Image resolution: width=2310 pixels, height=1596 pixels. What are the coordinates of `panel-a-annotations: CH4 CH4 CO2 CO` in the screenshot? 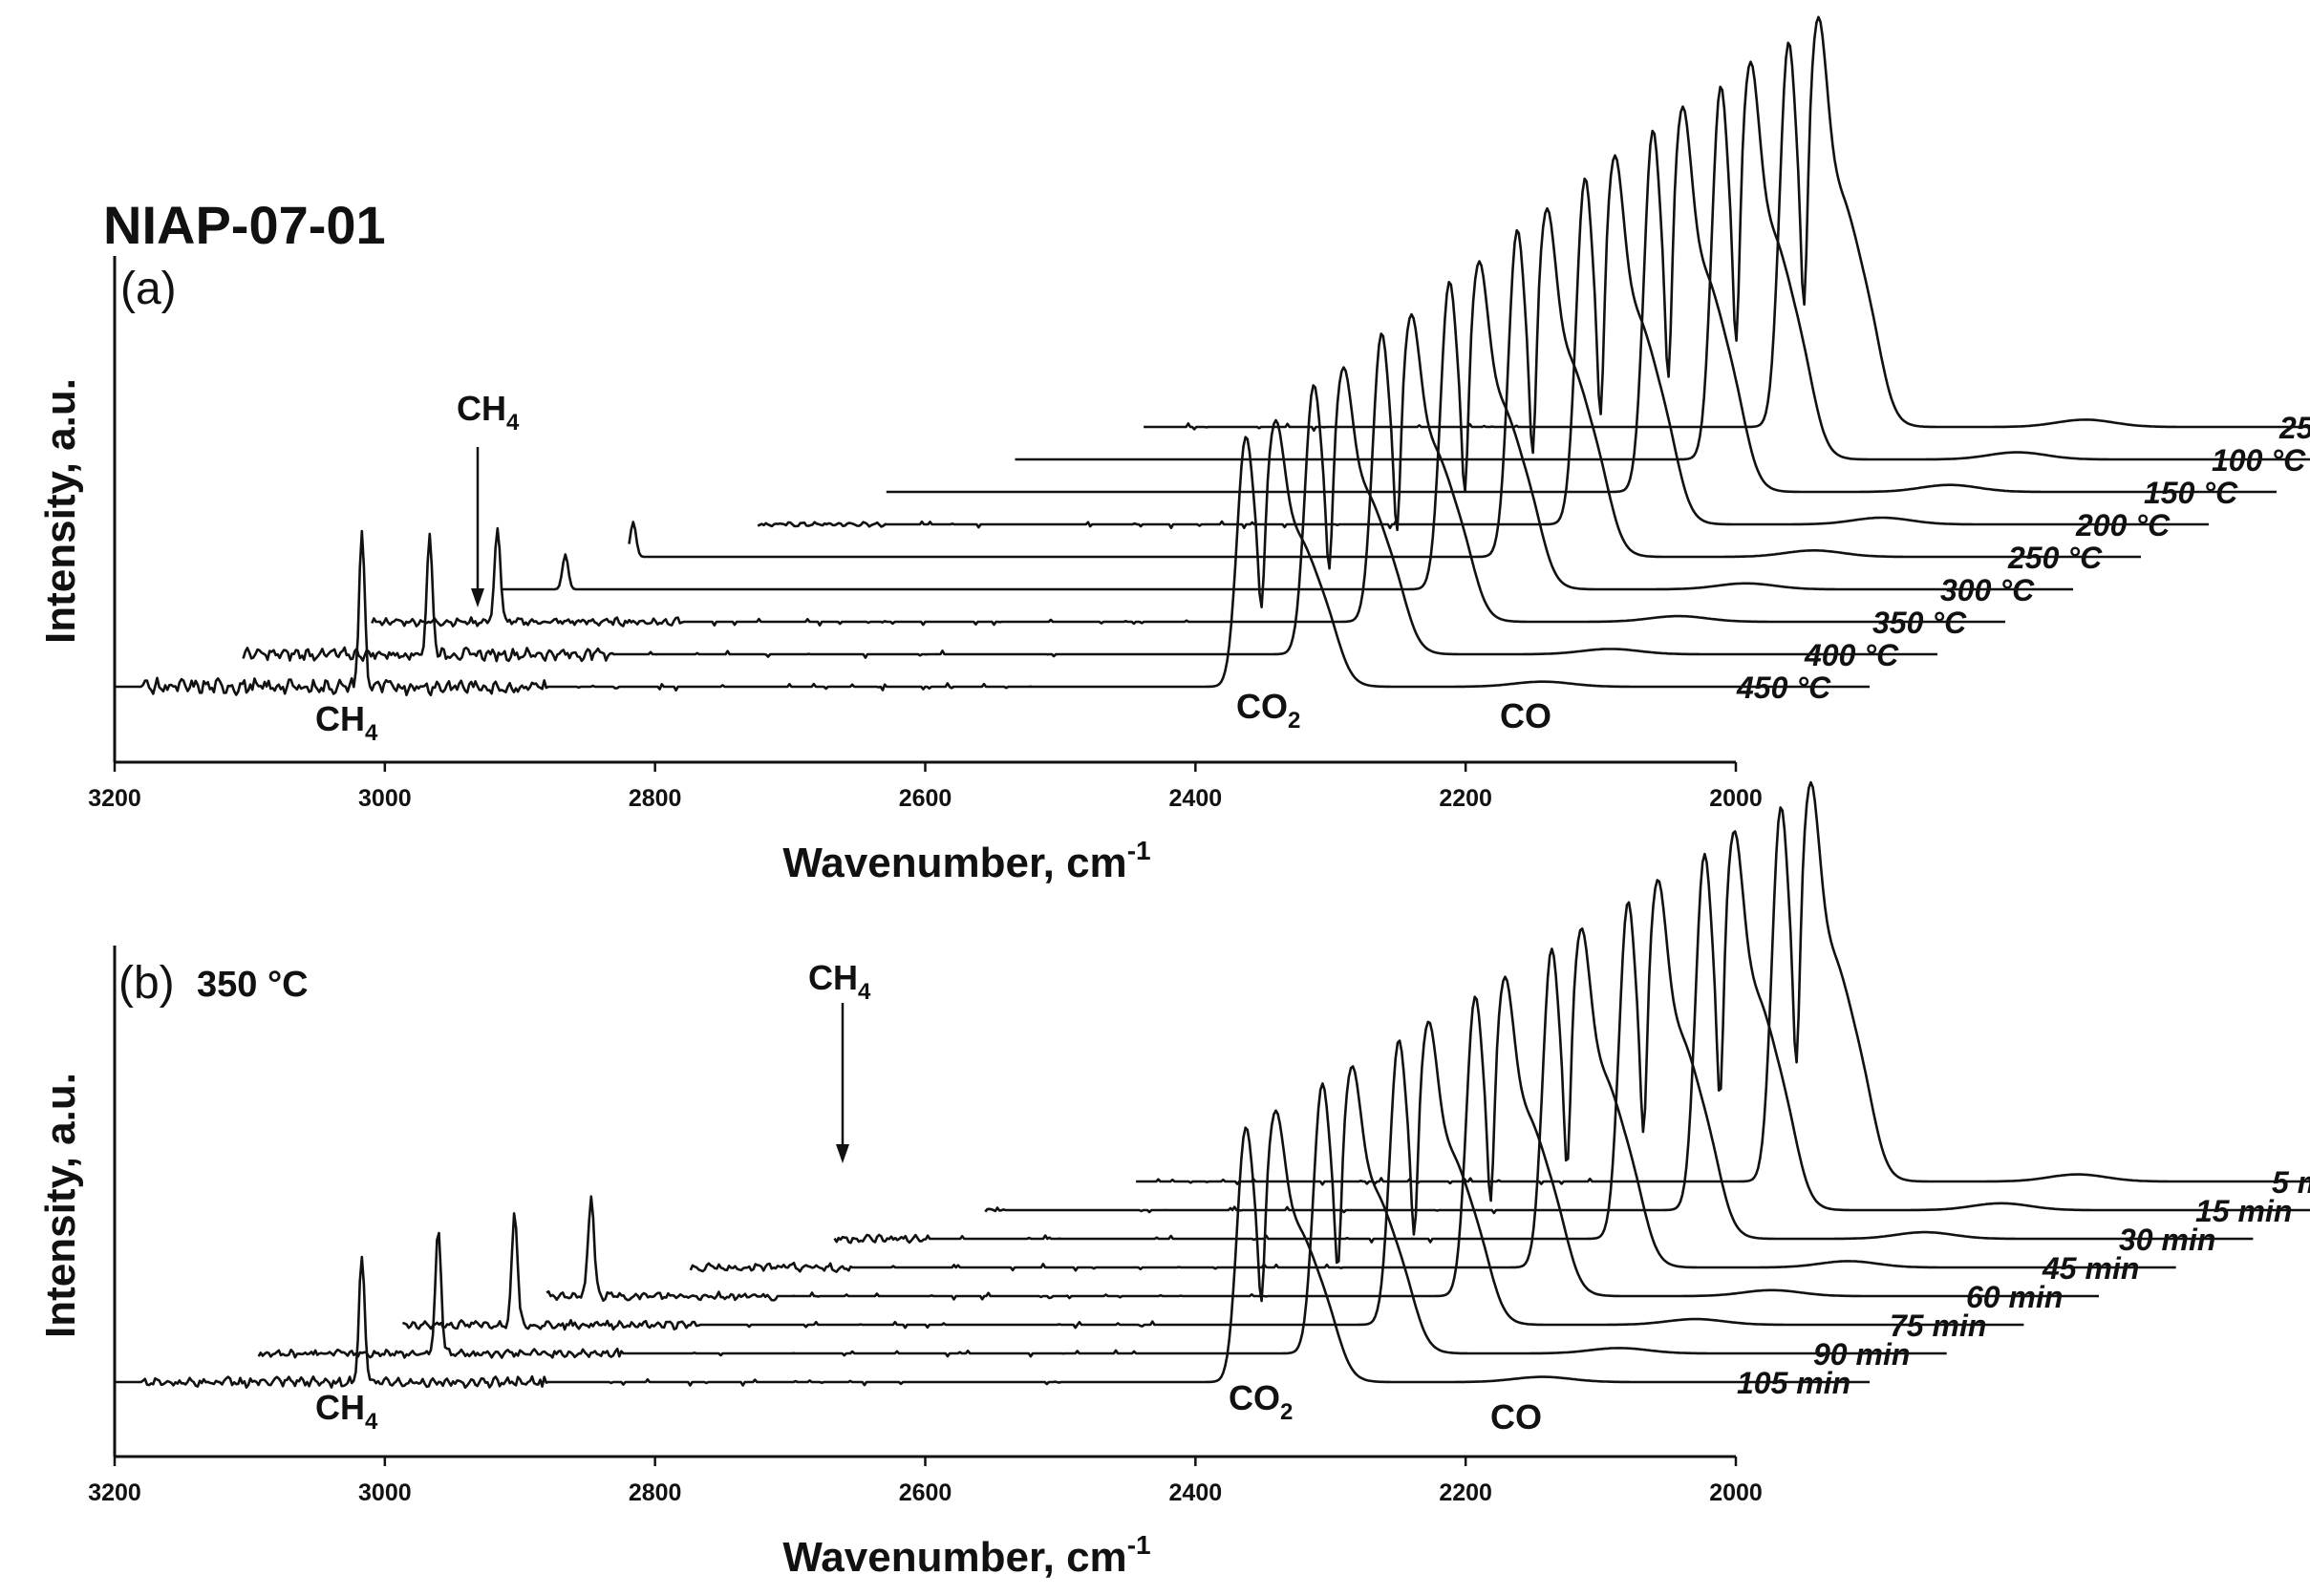 It's located at (933, 567).